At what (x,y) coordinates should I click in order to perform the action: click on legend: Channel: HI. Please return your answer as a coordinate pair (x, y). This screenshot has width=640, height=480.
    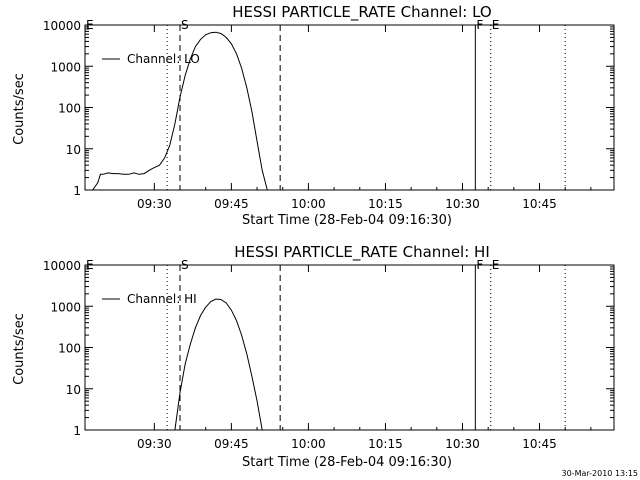
    Looking at the image, I should click on (149, 299).